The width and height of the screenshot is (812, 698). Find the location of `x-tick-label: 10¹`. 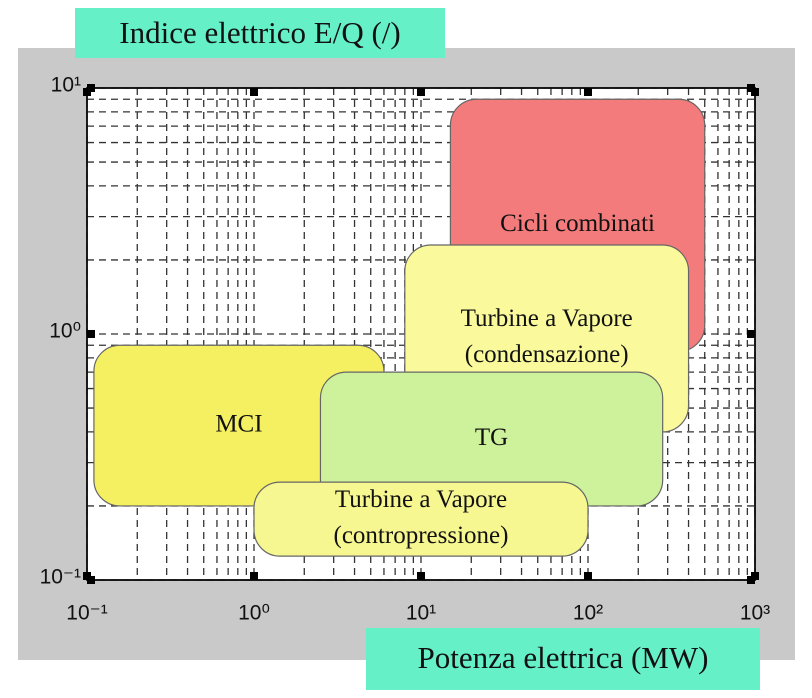

x-tick-label: 10¹ is located at coordinates (421, 613).